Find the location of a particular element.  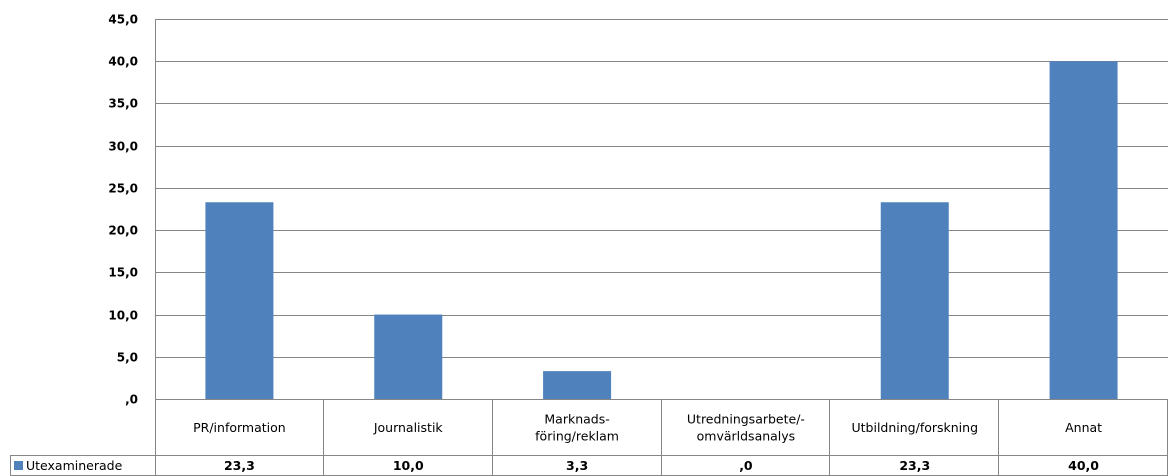

data-label: 10,0 is located at coordinates (408, 465).